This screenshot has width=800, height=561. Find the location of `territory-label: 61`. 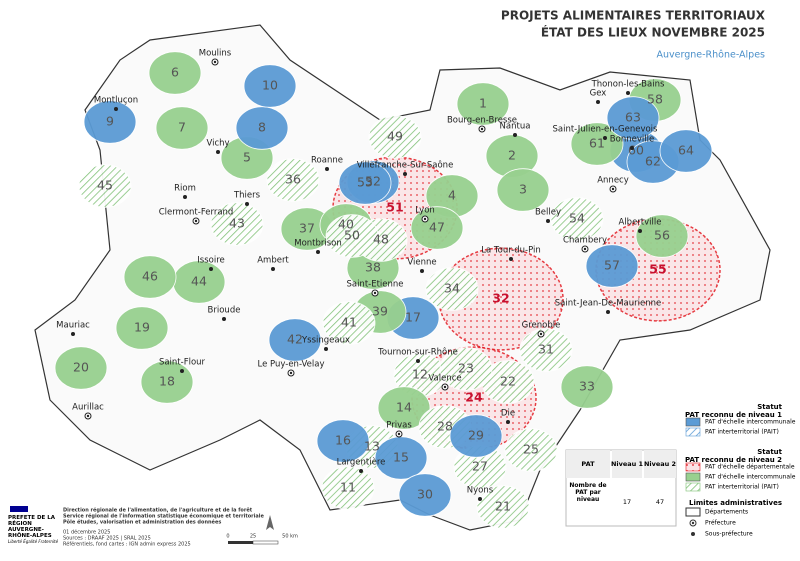

territory-label: 61 is located at coordinates (597, 143).